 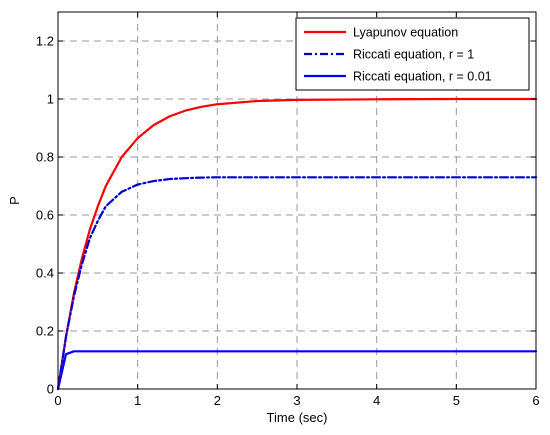 I want to click on y-tick-label: 0.8, so click(x=45, y=157).